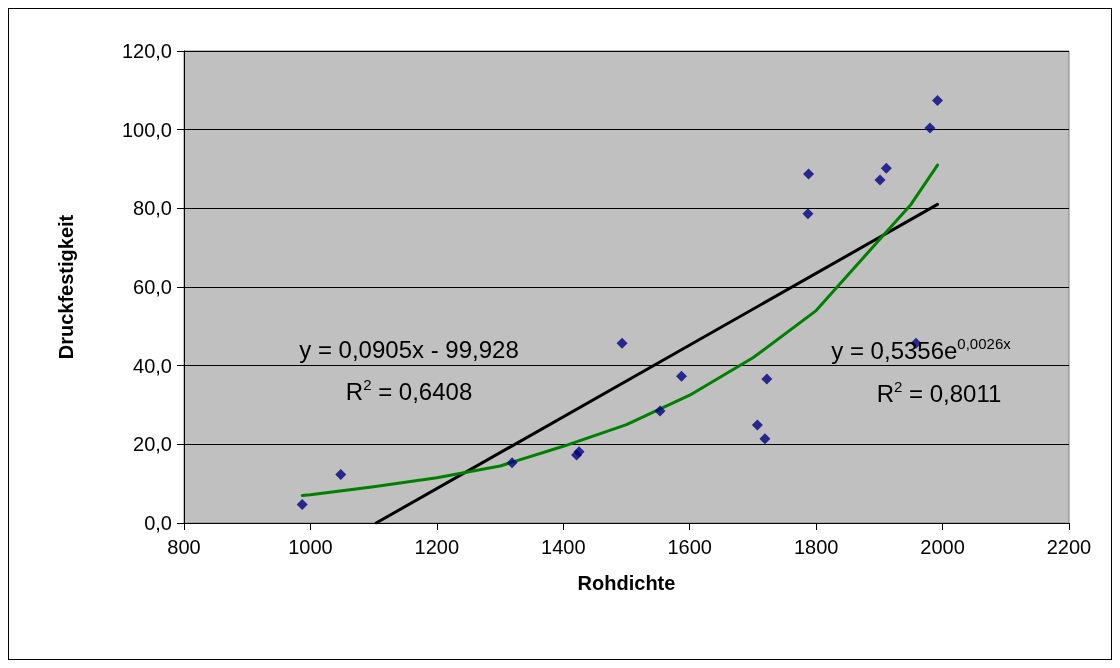 The image size is (1120, 668). I want to click on y-tick-label: 0,0, so click(158, 523).